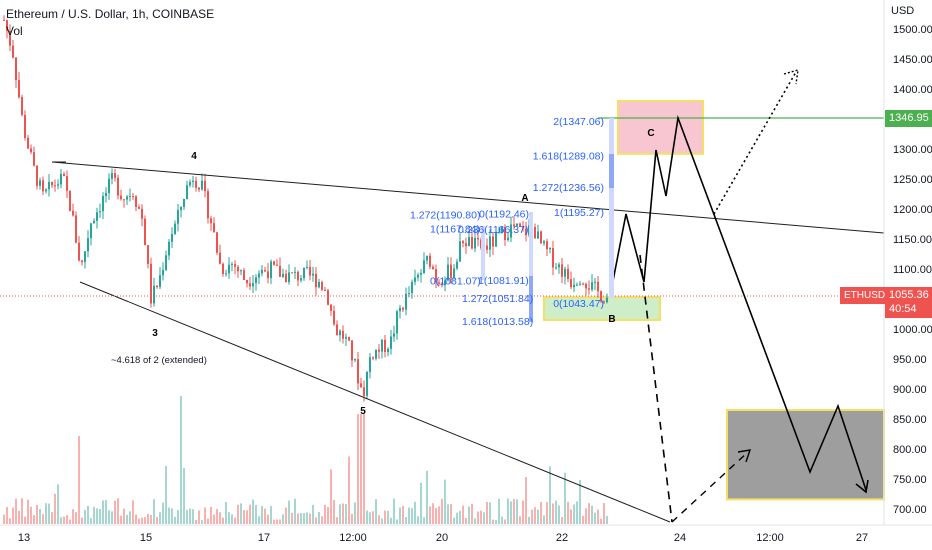 The width and height of the screenshot is (932, 550). I want to click on dotted-projection, so click(755, 143).